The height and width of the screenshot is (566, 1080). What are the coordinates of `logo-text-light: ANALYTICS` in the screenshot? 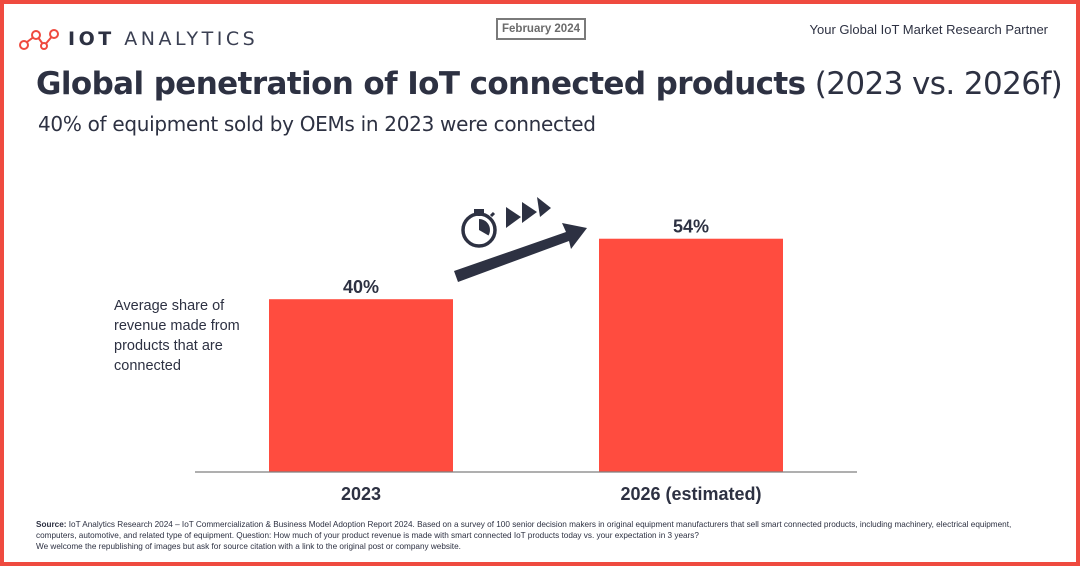 It's located at (191, 39).